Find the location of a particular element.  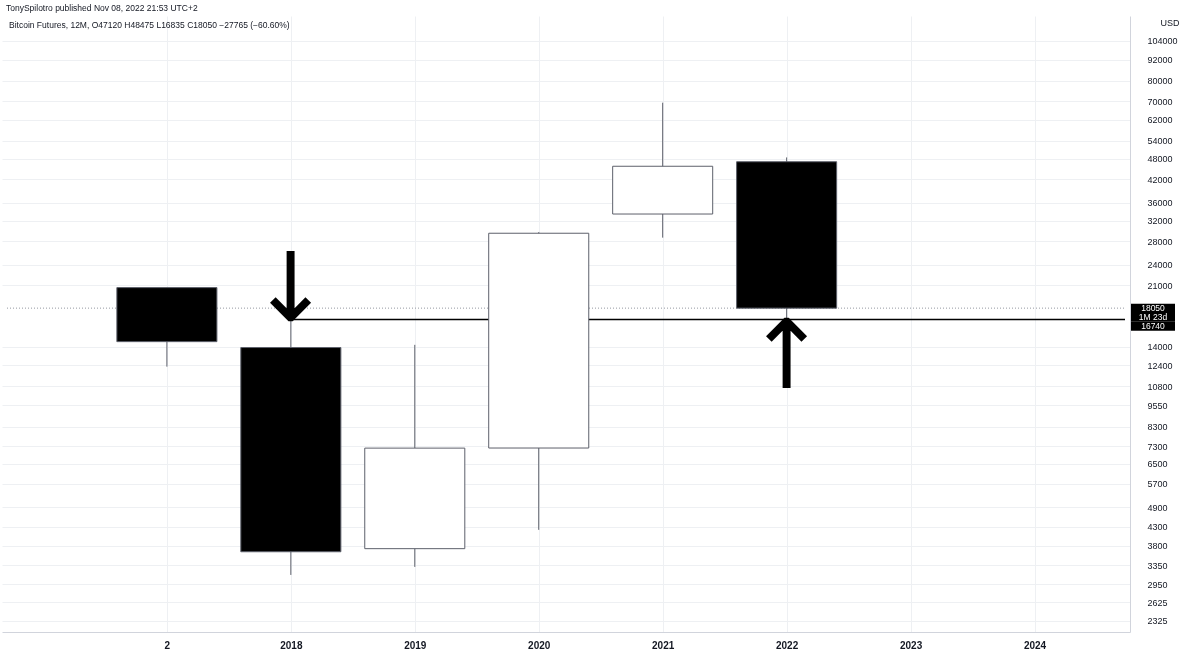

x-tick-label: 2018 is located at coordinates (291, 645).